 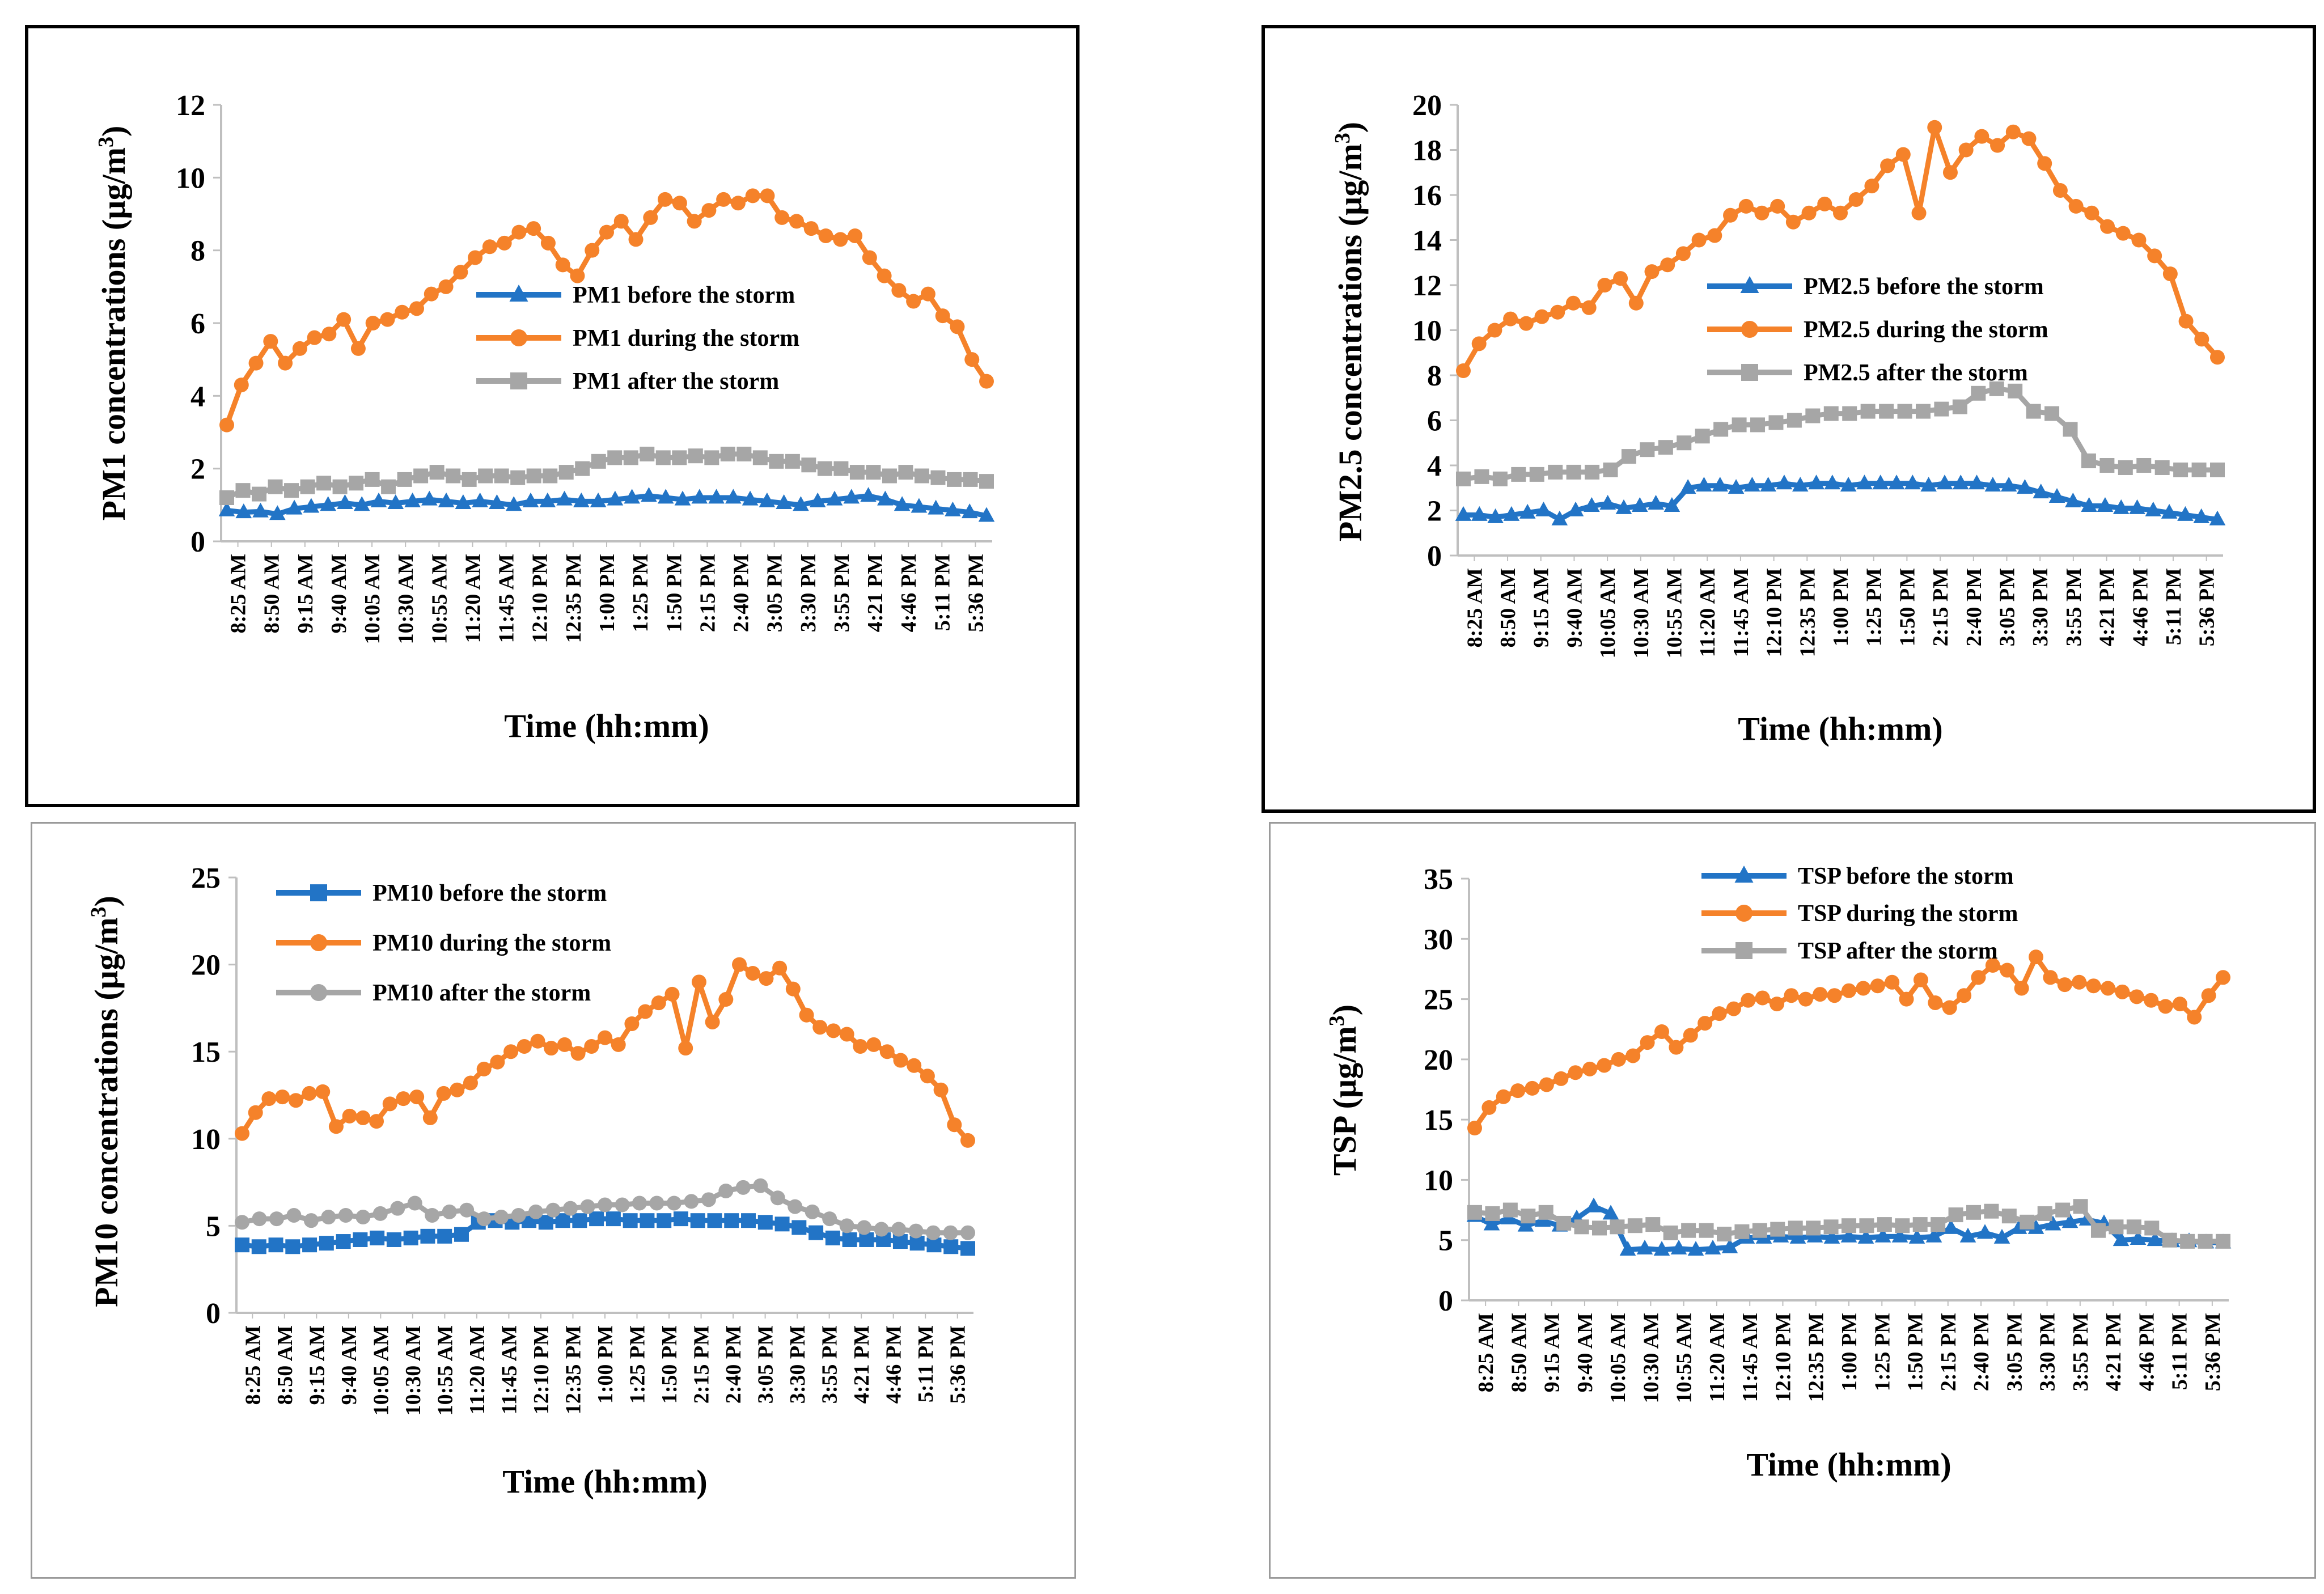 What do you see at coordinates (198, 251) in the screenshot?
I see `pm1-y-tick-label: 8` at bounding box center [198, 251].